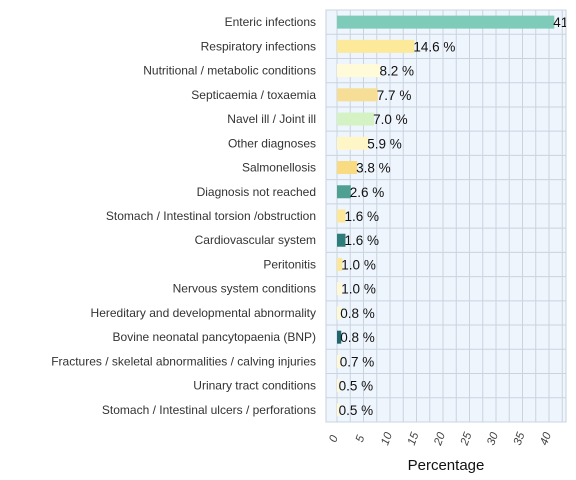 This screenshot has width=576, height=480. Describe the element at coordinates (203, 313) in the screenshot. I see `category-label: Hereditary and developmental abnormality` at that location.